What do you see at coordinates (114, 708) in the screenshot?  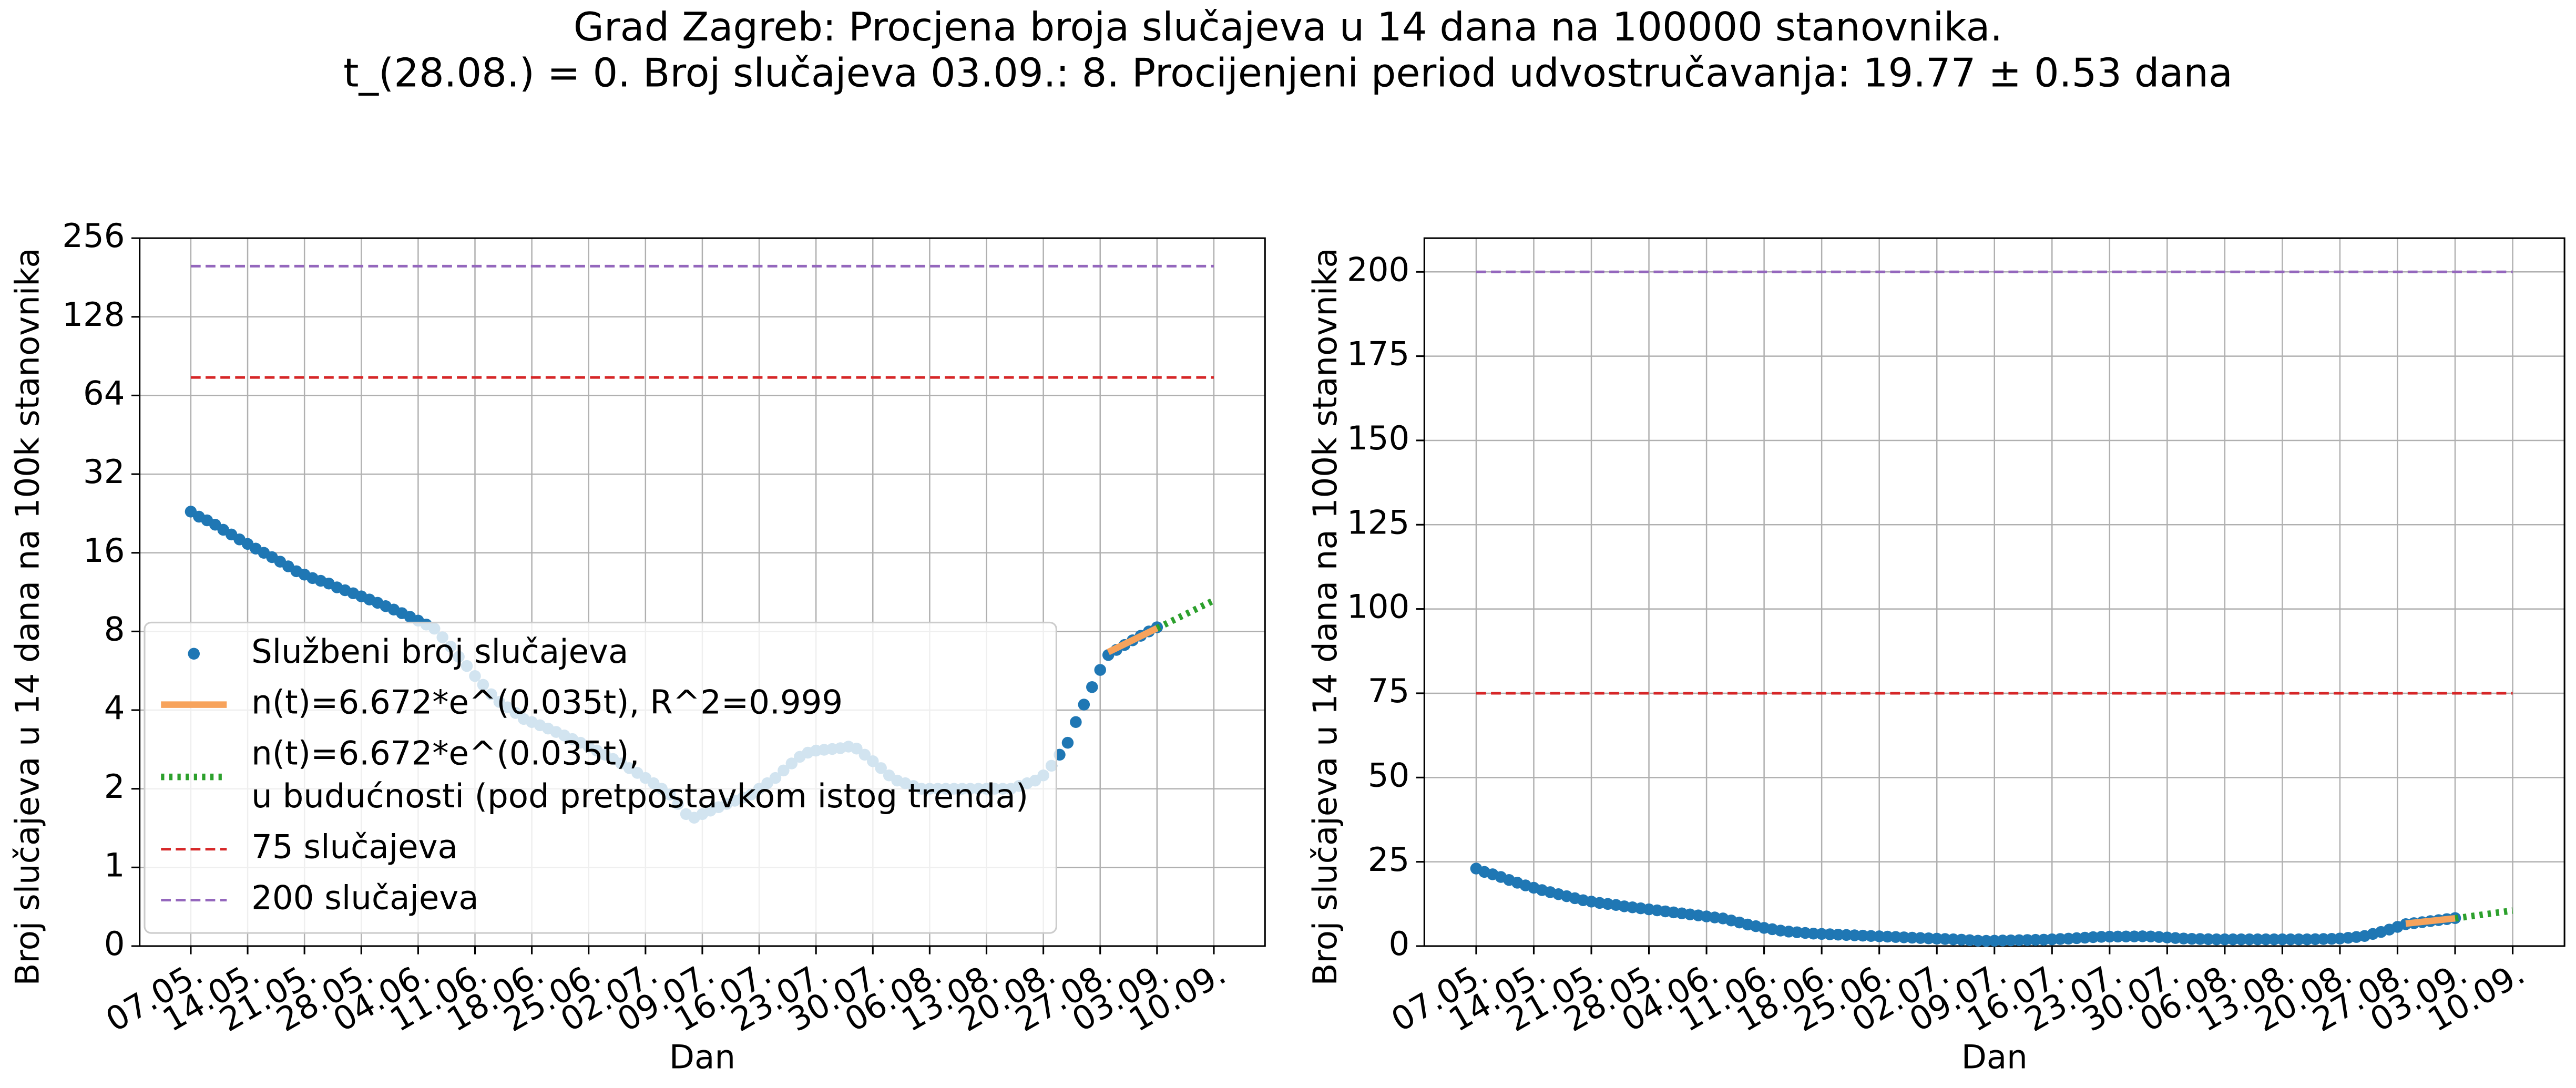 I see `y-tick-label: 4` at bounding box center [114, 708].